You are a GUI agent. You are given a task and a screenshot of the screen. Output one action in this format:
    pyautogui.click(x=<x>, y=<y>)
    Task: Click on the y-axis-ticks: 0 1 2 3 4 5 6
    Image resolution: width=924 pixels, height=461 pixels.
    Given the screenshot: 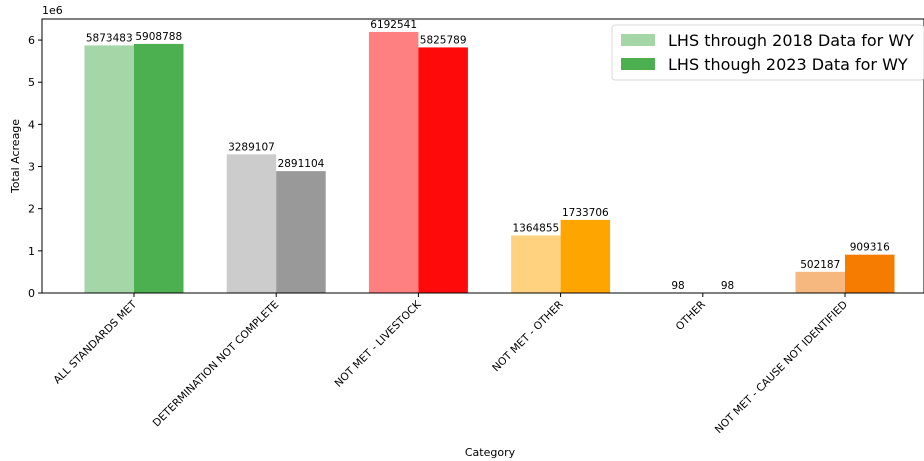 What is the action you would take?
    pyautogui.click(x=35, y=167)
    